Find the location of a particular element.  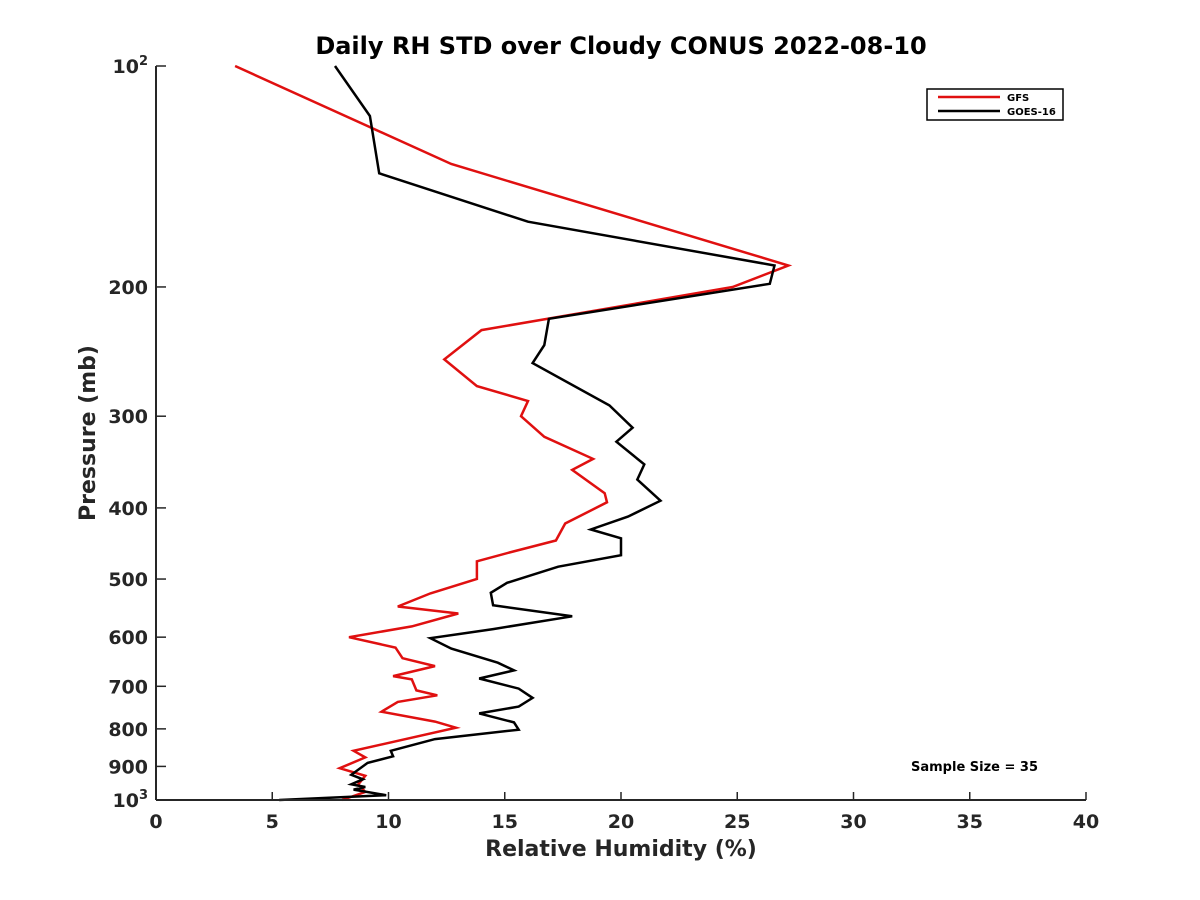

y-tick-label: 300 is located at coordinates (128, 417).